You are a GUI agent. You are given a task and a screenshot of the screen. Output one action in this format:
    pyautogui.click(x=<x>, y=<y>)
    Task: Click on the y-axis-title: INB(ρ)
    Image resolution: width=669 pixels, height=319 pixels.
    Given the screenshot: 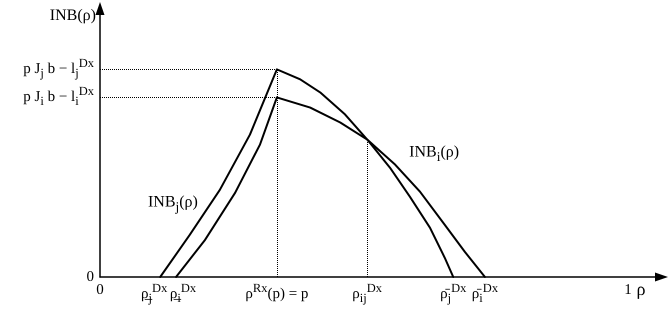 What is the action you would take?
    pyautogui.click(x=73, y=16)
    